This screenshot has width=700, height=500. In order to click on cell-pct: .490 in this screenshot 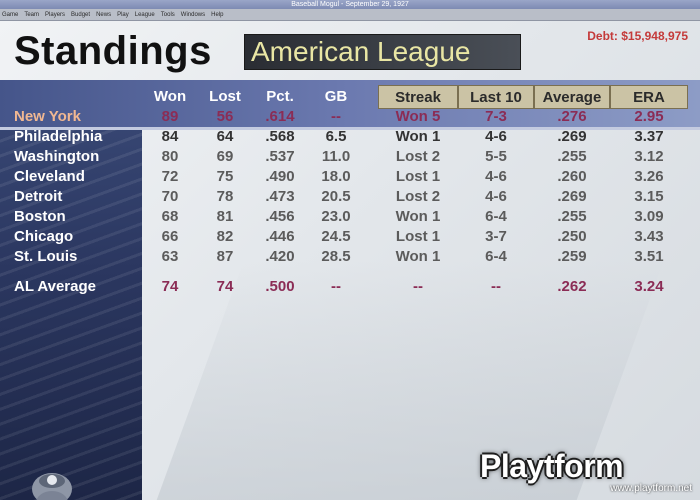, I will do `click(280, 176)`.